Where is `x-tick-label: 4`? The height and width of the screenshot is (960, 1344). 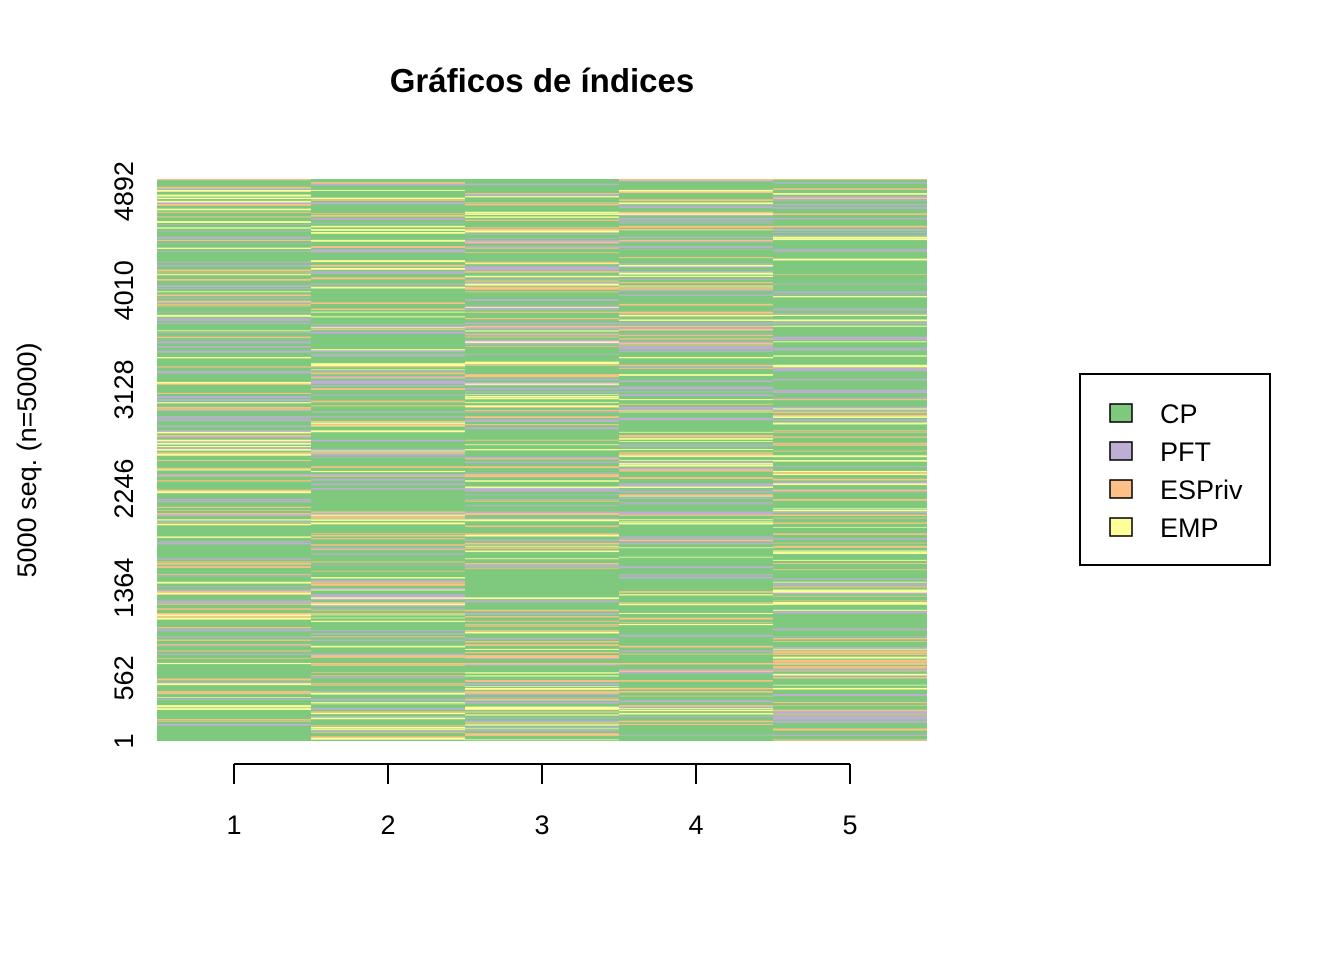 x-tick-label: 4 is located at coordinates (695, 825).